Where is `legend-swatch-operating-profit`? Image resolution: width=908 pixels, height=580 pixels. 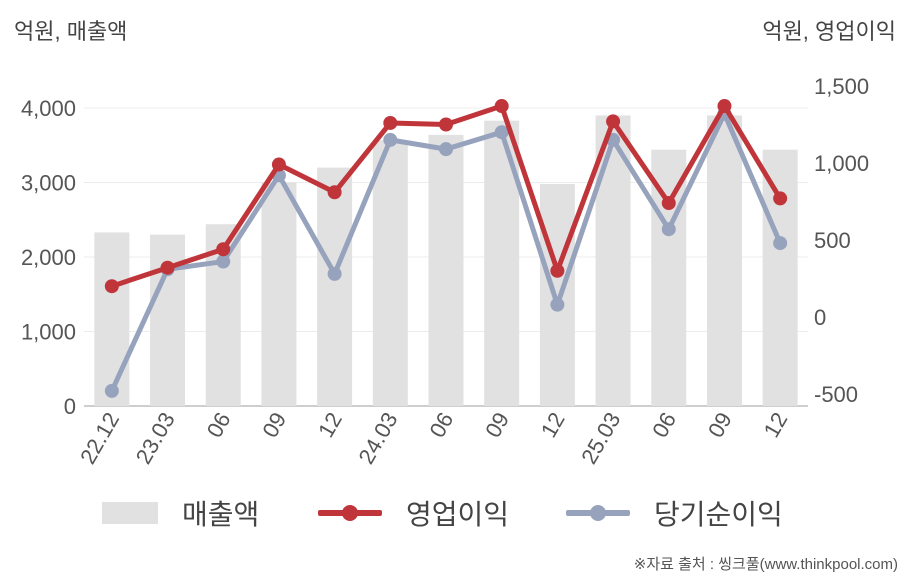 legend-swatch-operating-profit is located at coordinates (350, 513).